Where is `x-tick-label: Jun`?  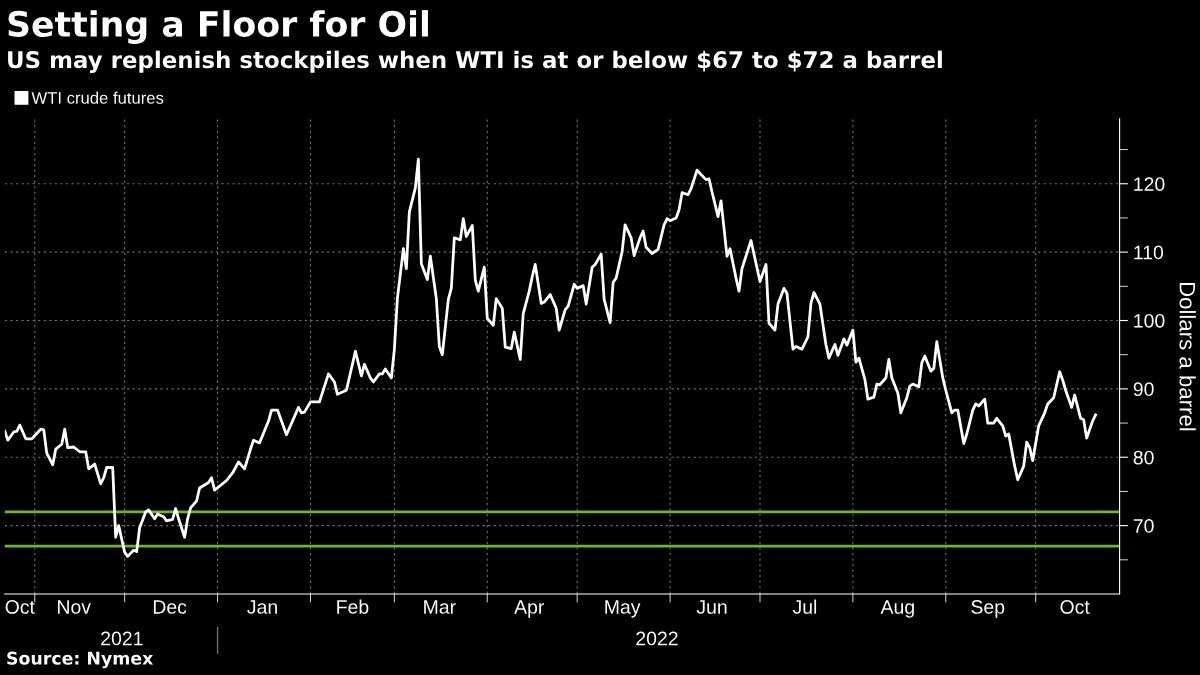
x-tick-label: Jun is located at coordinates (711, 607).